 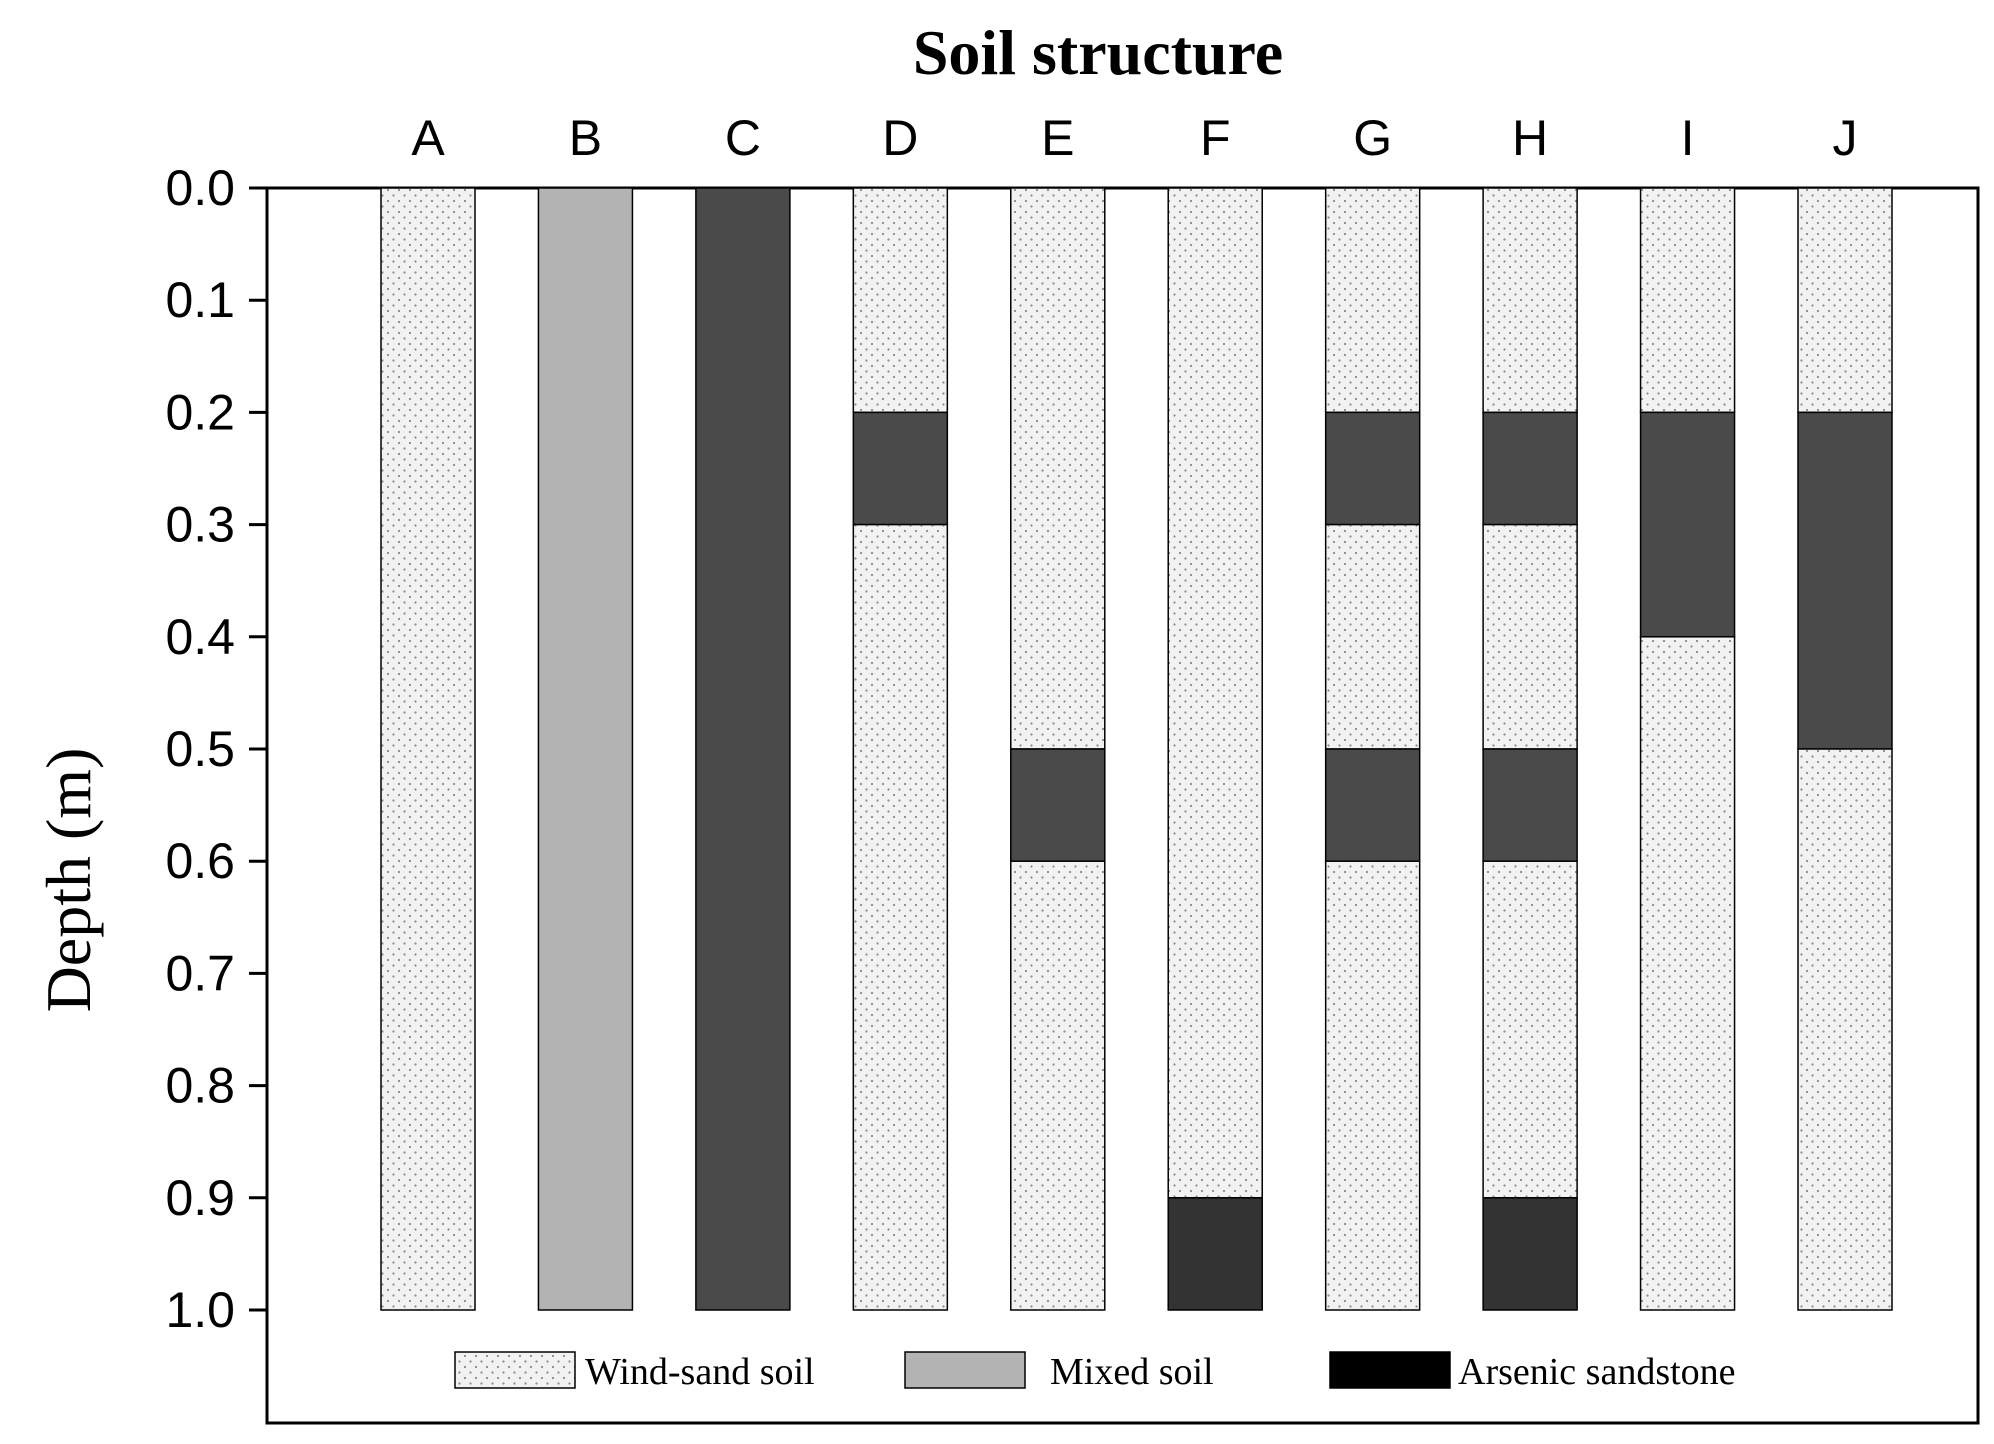 I want to click on chart-title: Soil structure, so click(x=1098, y=52).